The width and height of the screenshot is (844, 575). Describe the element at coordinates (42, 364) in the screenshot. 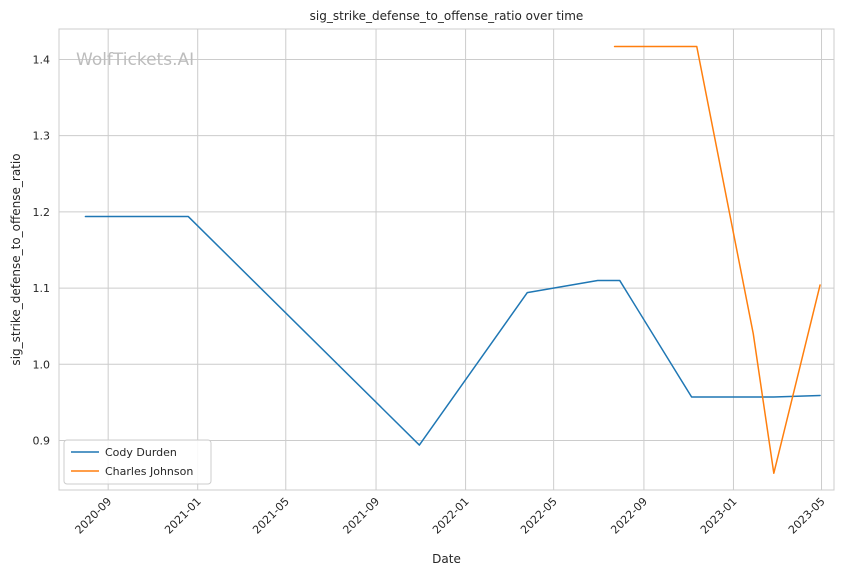

I see `y-tick-label: 1.0` at that location.